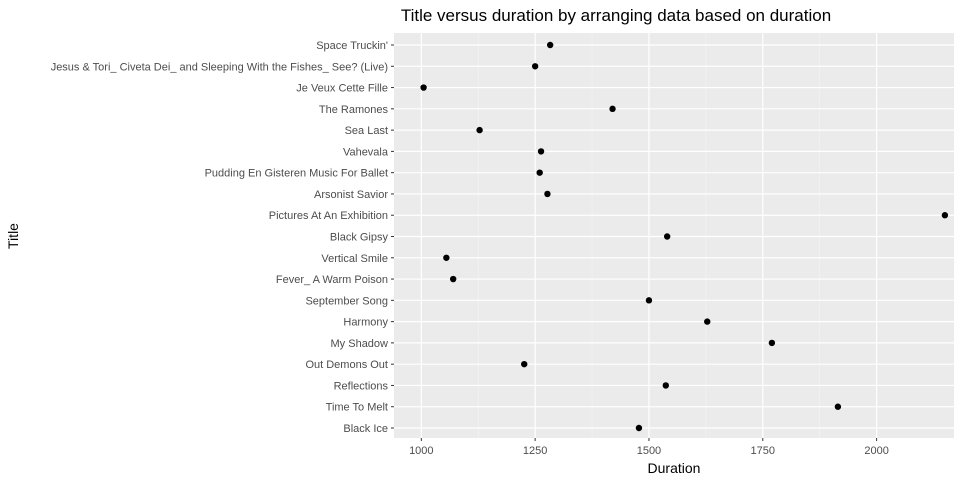  Describe the element at coordinates (346, 365) in the screenshot. I see `y-tick-label: Out Demons Out` at that location.